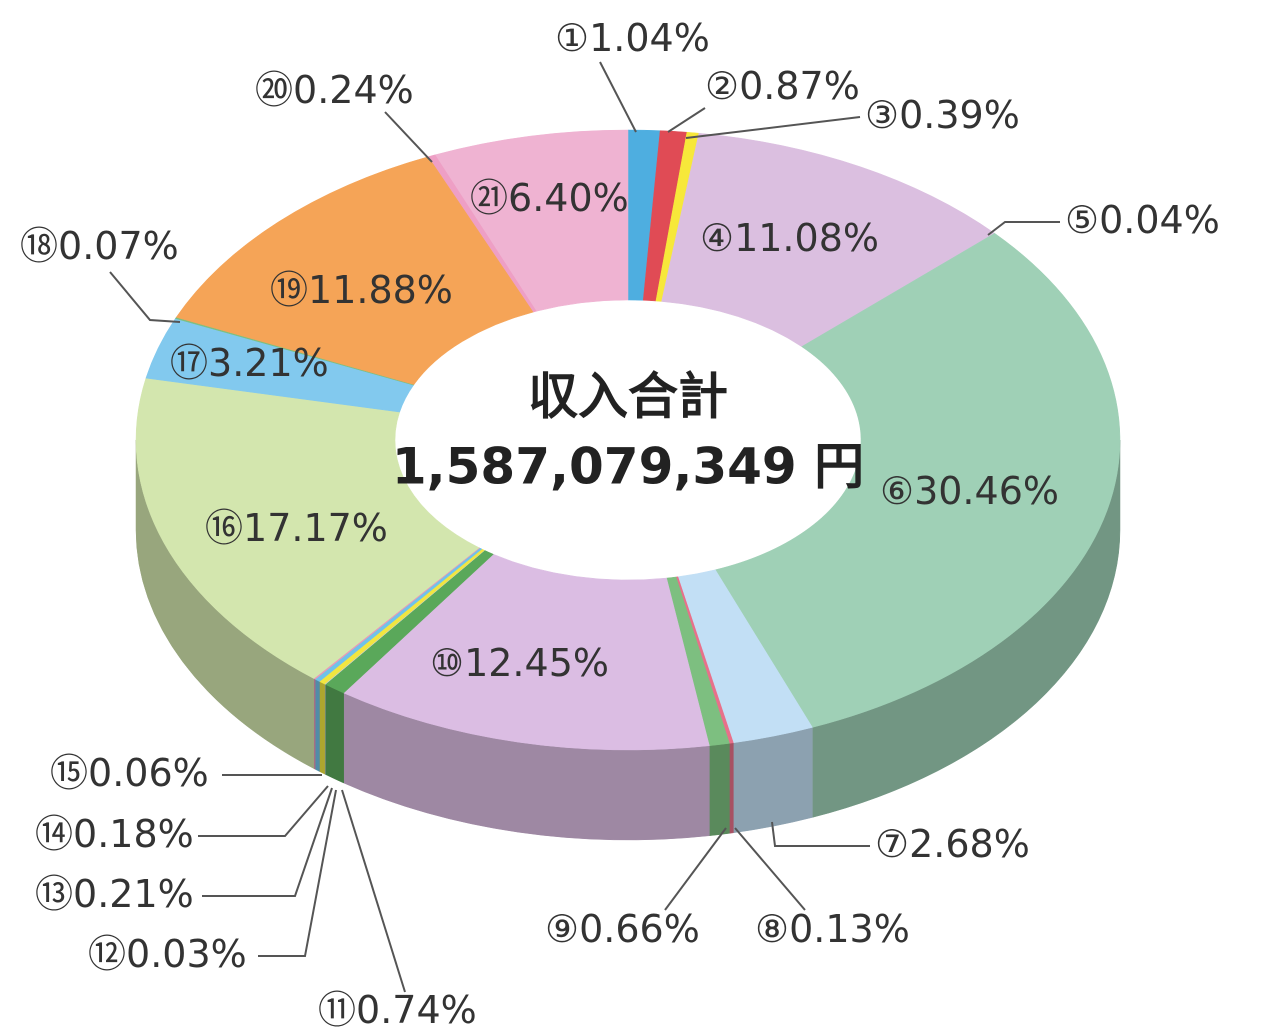 Image resolution: width=1261 pixels, height=1034 pixels. Describe the element at coordinates (568, 198) in the screenshot. I see `value-label: 6.40%` at that location.